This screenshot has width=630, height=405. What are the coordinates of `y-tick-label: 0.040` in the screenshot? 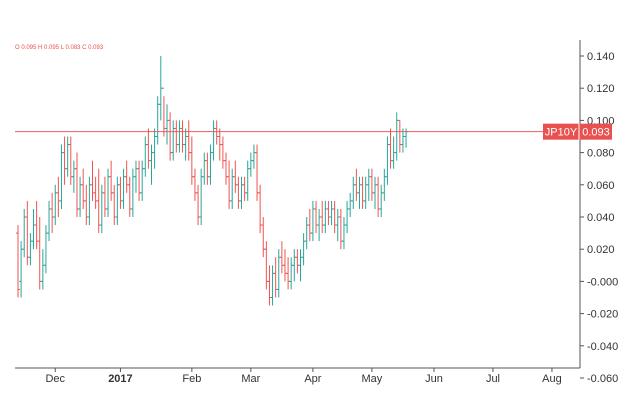 It's located at (601, 218).